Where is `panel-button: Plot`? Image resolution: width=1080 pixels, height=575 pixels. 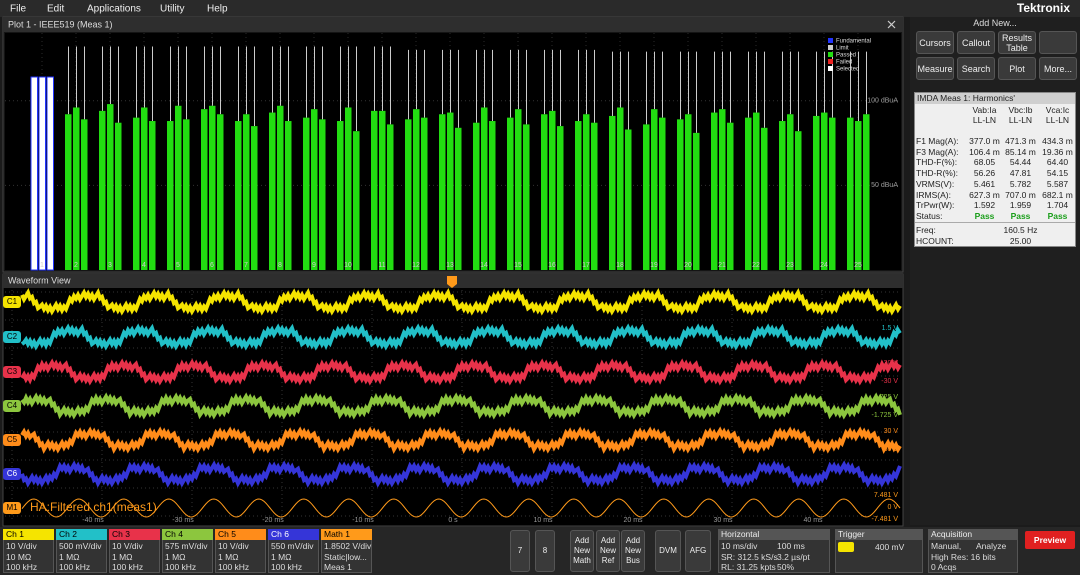
panel-button: Plot is located at coordinates (1017, 68).